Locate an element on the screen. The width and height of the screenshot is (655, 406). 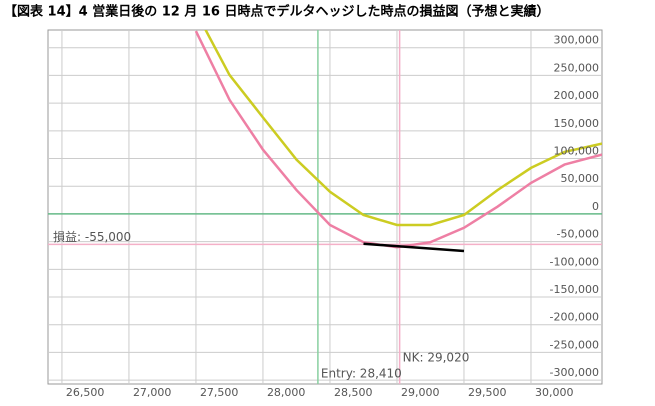
y-tick-label: 50,000 is located at coordinates (580, 178).